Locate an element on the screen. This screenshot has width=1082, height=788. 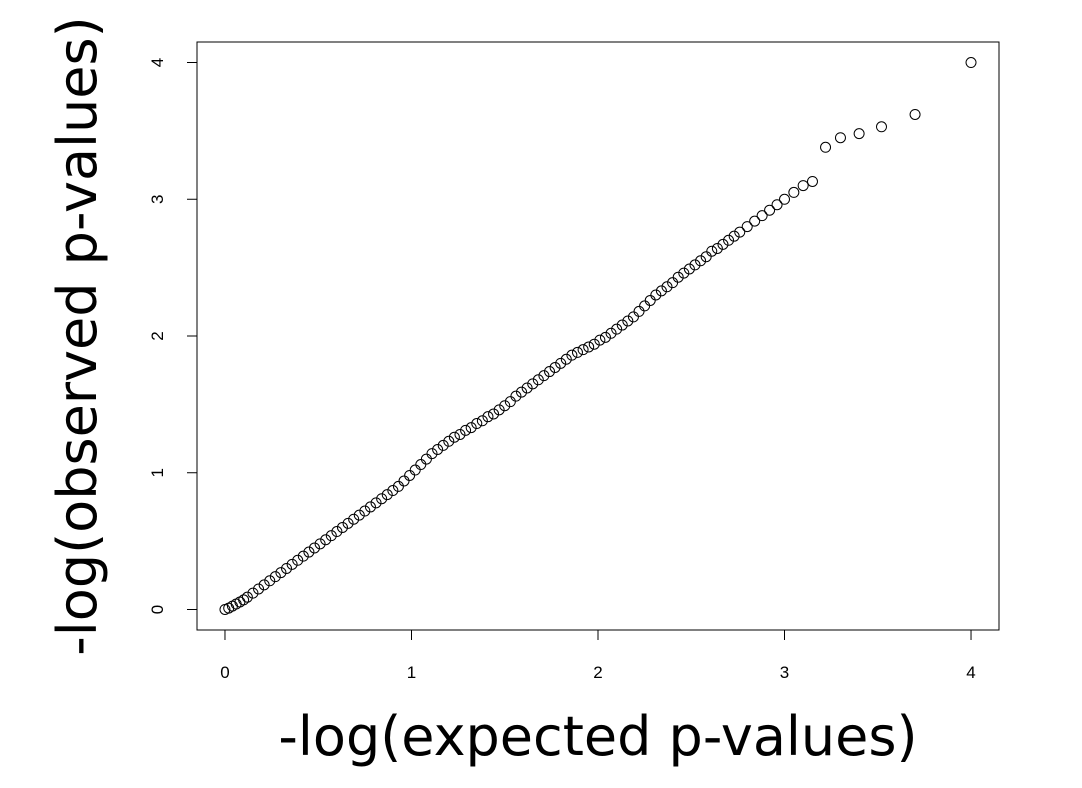
x-tick-label: 4 is located at coordinates (970, 672).